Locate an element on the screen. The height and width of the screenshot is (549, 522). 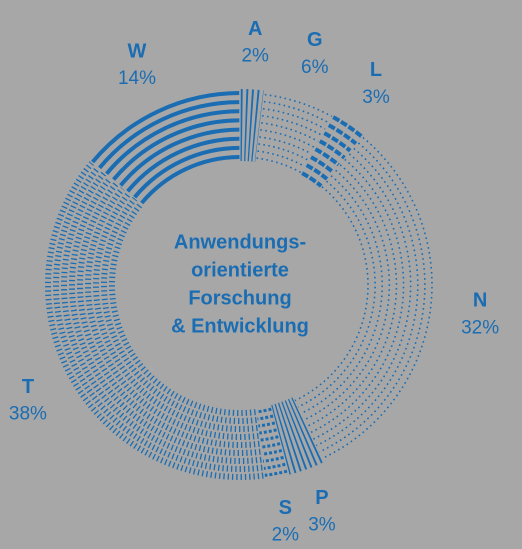
center-label: orientierte is located at coordinates (240, 270).